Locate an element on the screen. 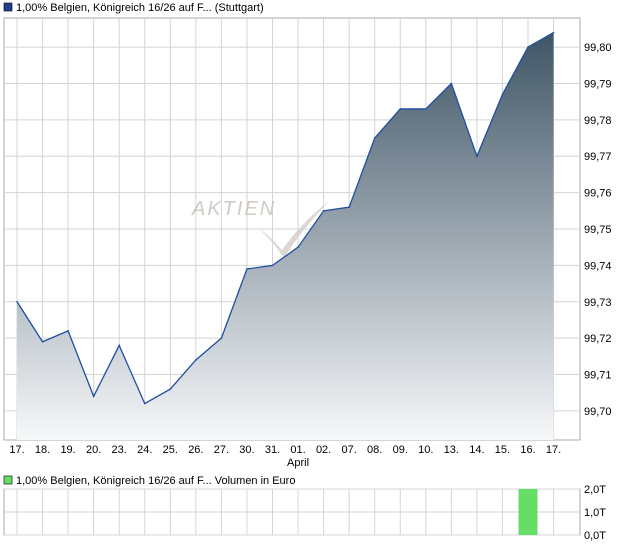 Image resolution: width=620 pixels, height=546 pixels. volume-y-tick-label: 2,0T is located at coordinates (595, 490).